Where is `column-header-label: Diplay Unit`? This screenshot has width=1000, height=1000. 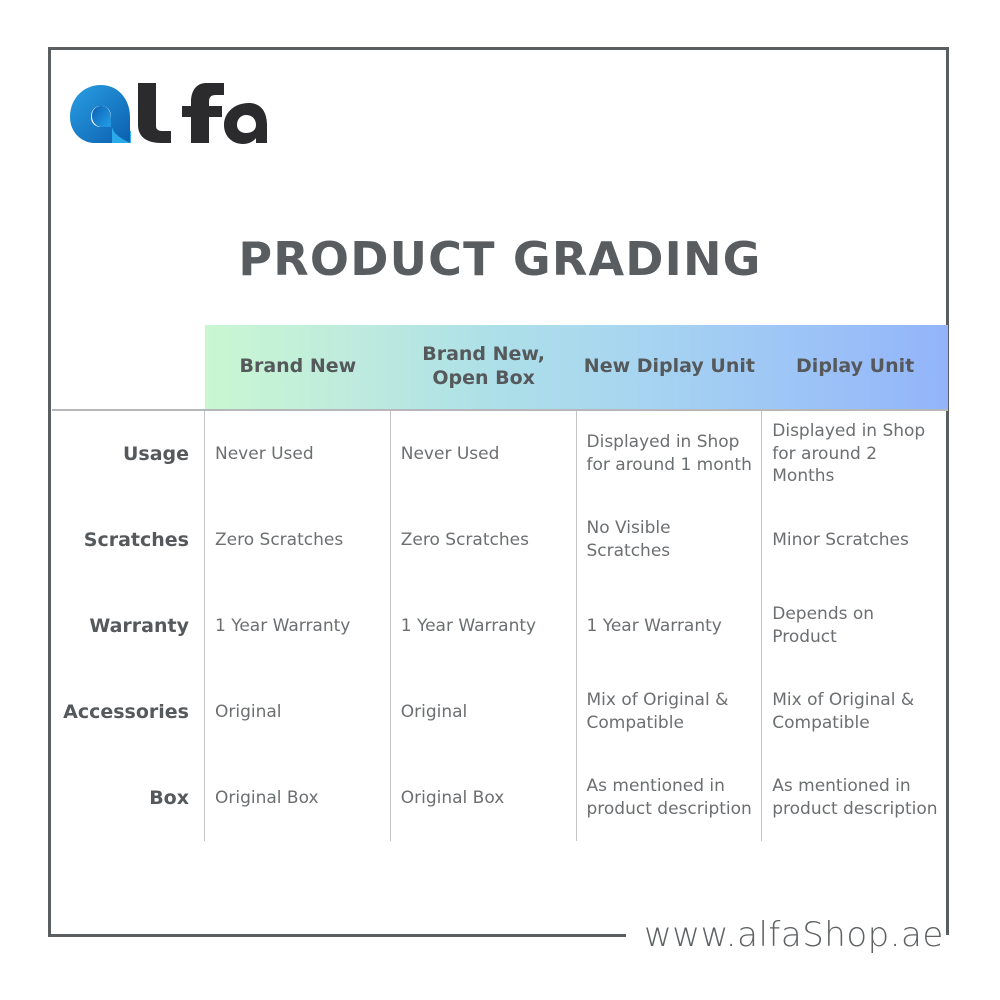
column-header-label: Diplay Unit is located at coordinates (855, 366).